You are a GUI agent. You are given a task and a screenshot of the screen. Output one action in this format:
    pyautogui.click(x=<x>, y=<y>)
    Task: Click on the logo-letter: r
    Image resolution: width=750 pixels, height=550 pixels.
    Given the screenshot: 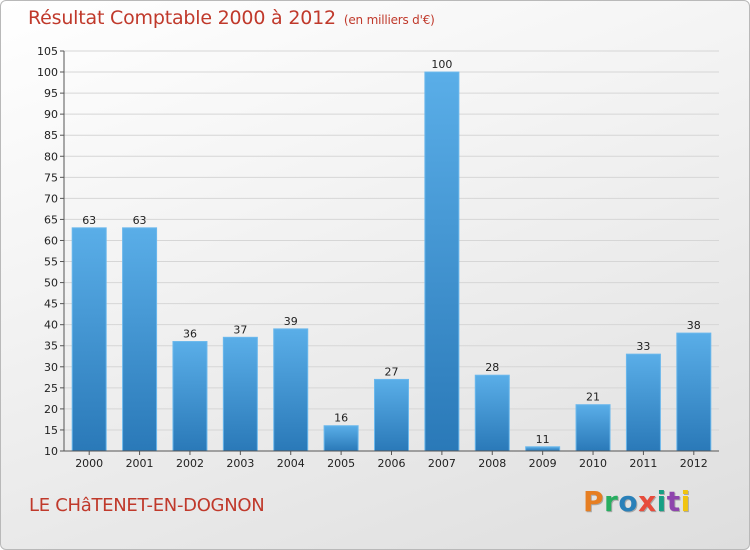 What is the action you would take?
    pyautogui.click(x=611, y=501)
    